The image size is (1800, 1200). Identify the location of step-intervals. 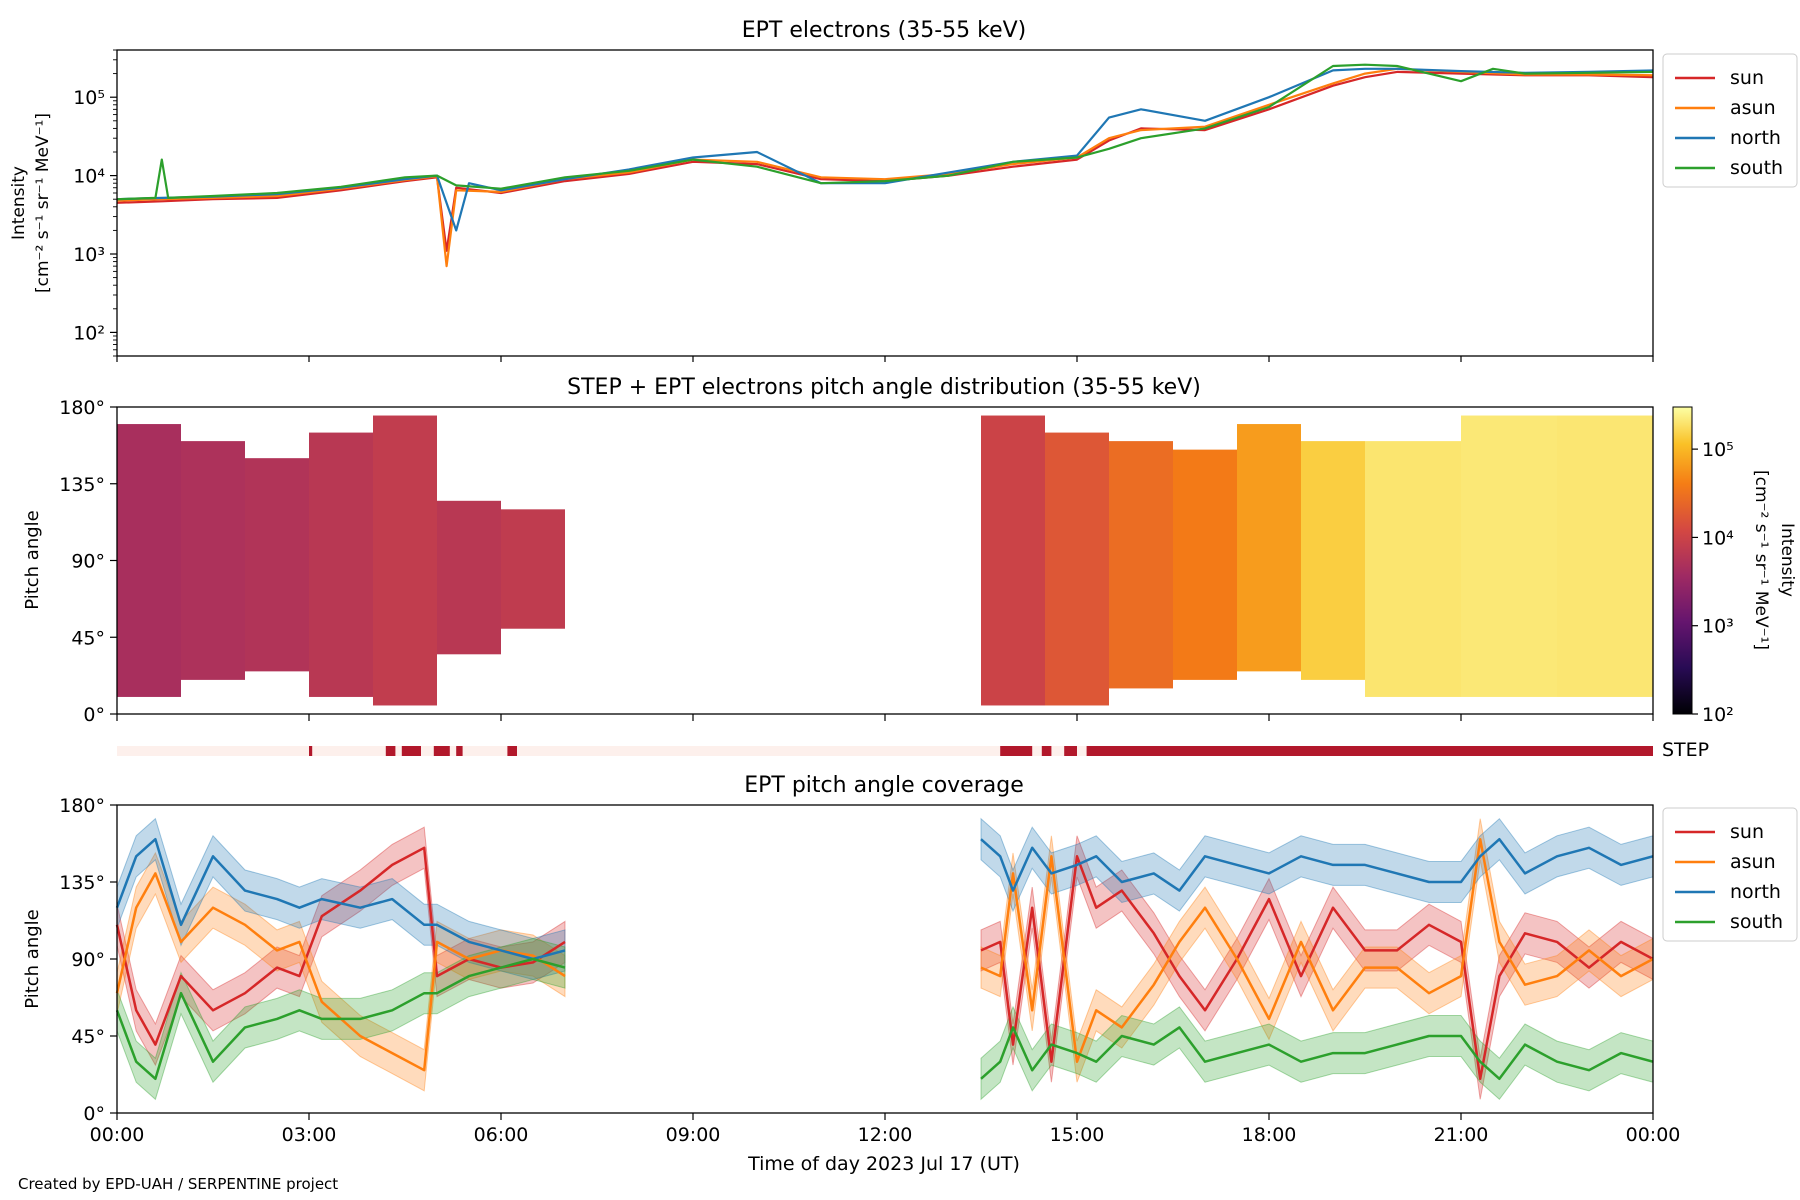
(885, 751).